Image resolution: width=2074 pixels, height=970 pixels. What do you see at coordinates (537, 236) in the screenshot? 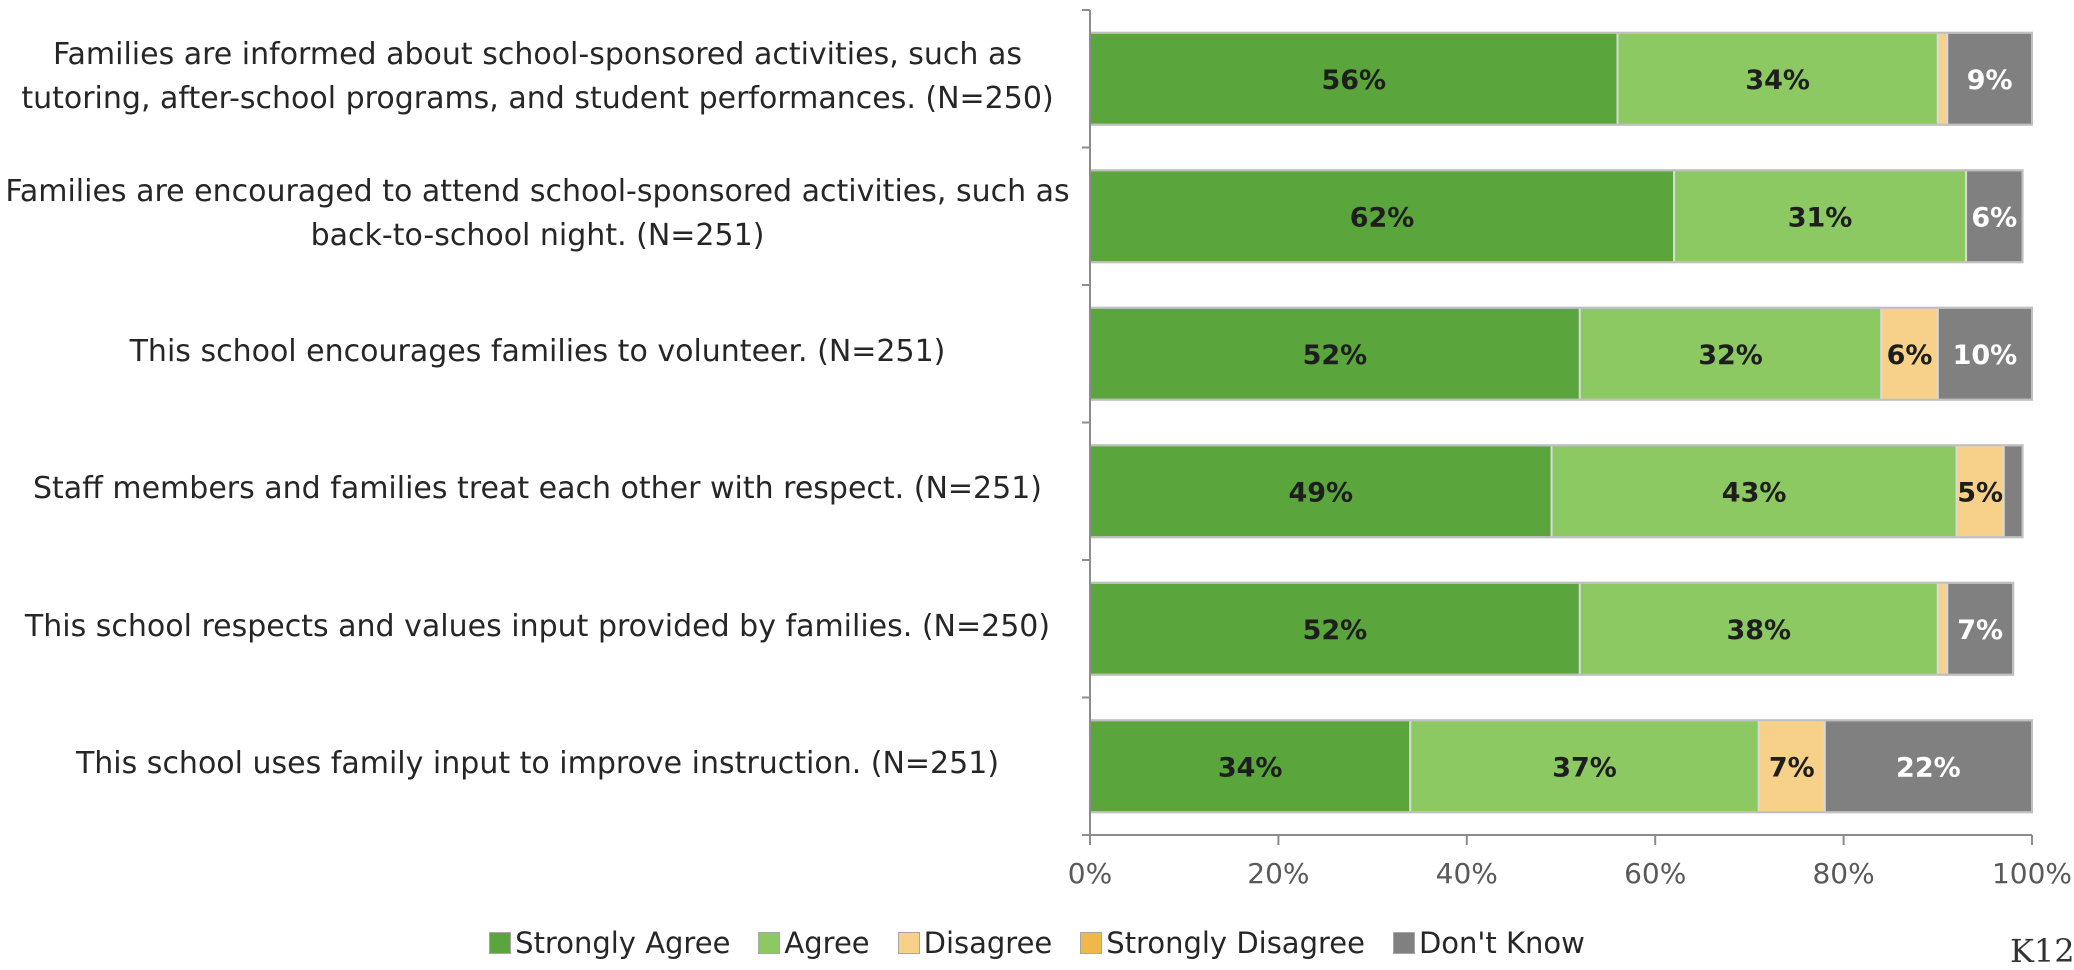
I see `category-label-line: back-to-school night. (N=251)` at bounding box center [537, 236].